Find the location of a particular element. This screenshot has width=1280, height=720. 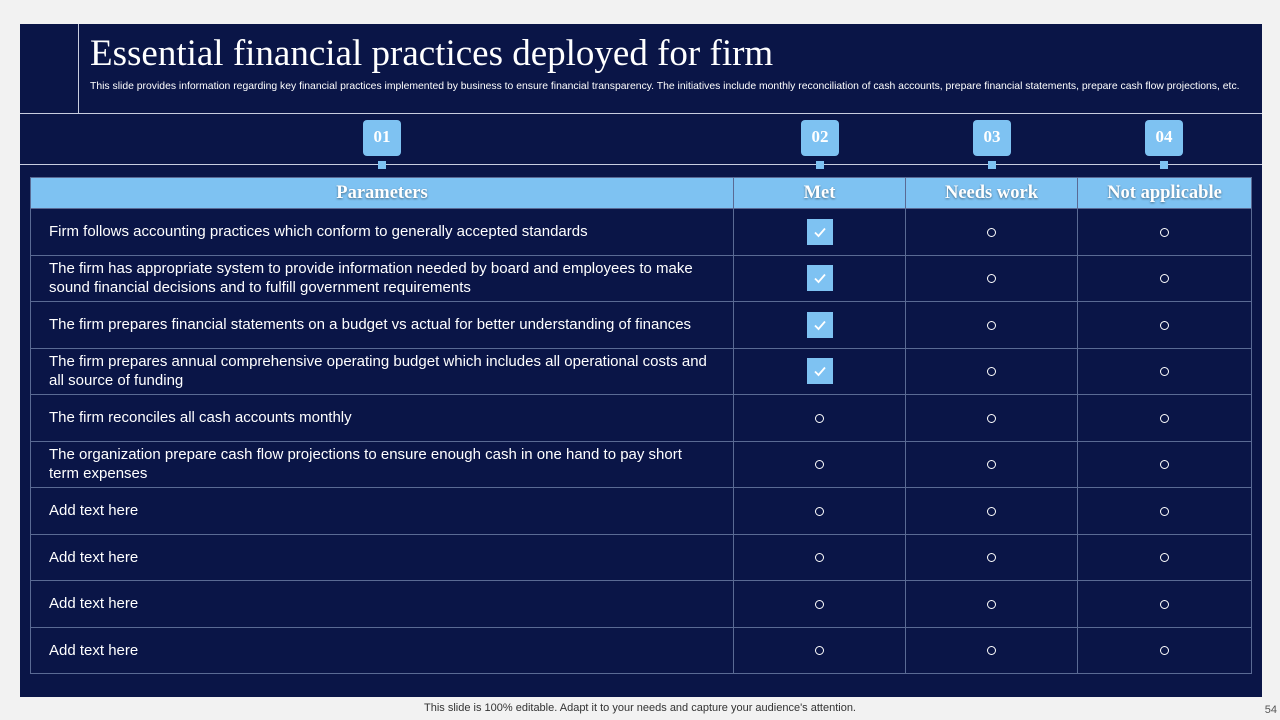

badge-baseline is located at coordinates (641, 164).